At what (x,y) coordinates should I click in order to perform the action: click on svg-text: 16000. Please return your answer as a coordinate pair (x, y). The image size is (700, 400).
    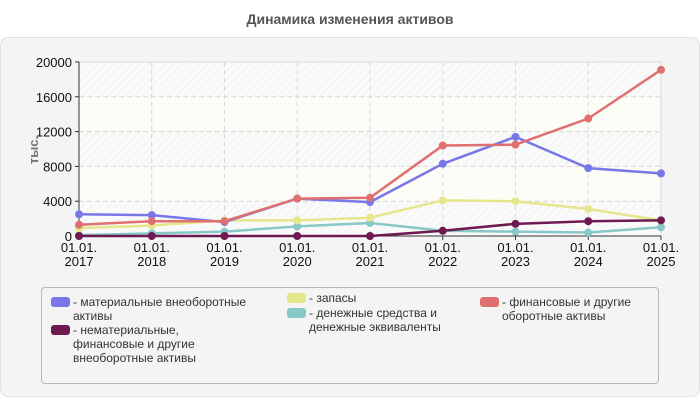
    Looking at the image, I should click on (54, 97).